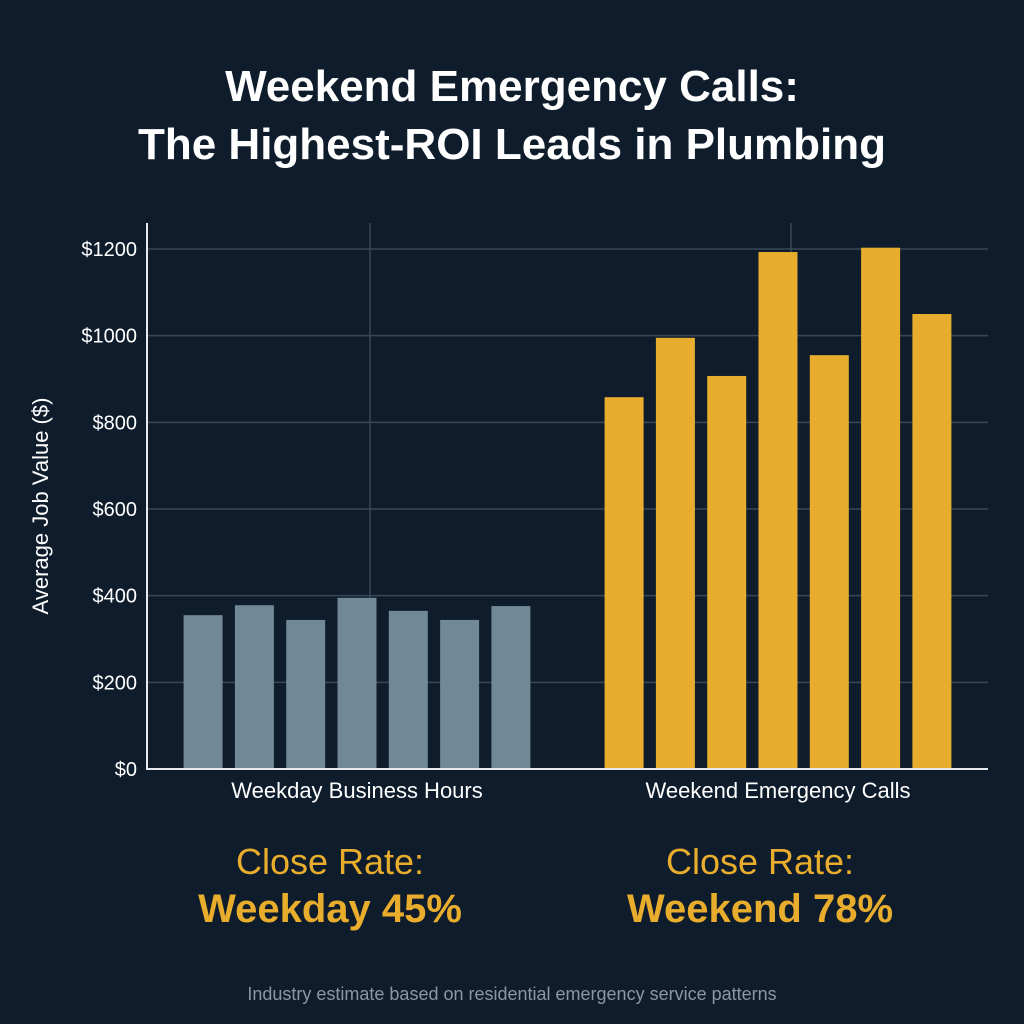 This screenshot has width=1024, height=1024. What do you see at coordinates (778, 790) in the screenshot?
I see `x-category-label: Weekend Emergency Calls` at bounding box center [778, 790].